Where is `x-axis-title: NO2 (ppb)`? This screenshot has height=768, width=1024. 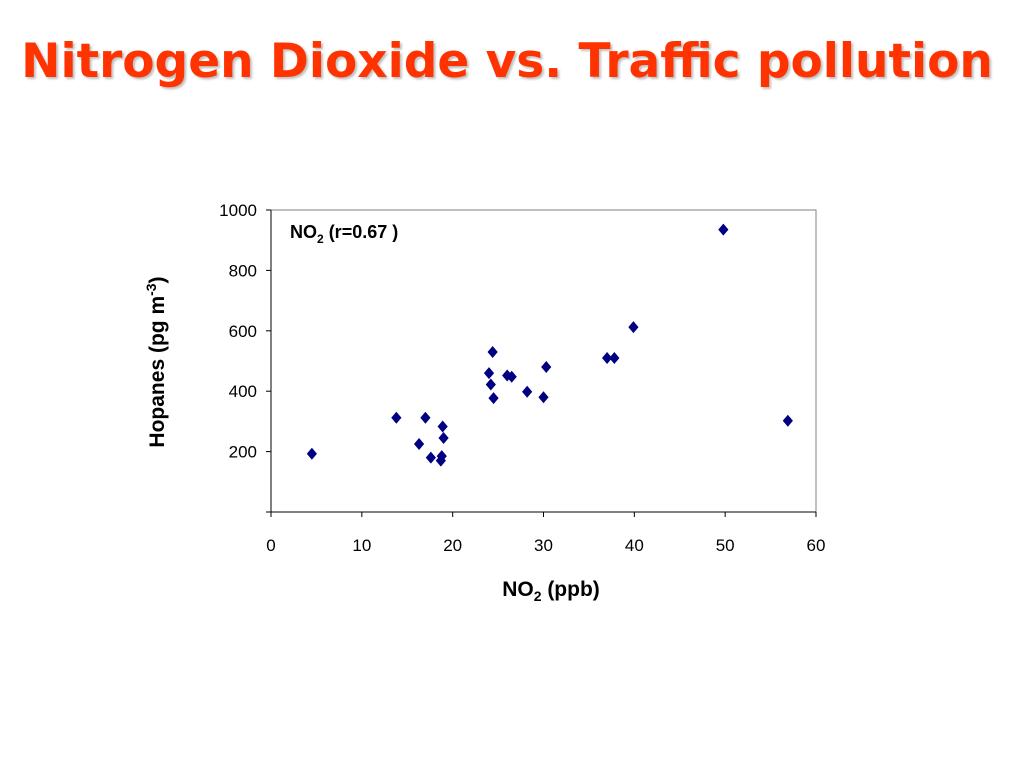 x-axis-title: NO2 (ppb) is located at coordinates (551, 591).